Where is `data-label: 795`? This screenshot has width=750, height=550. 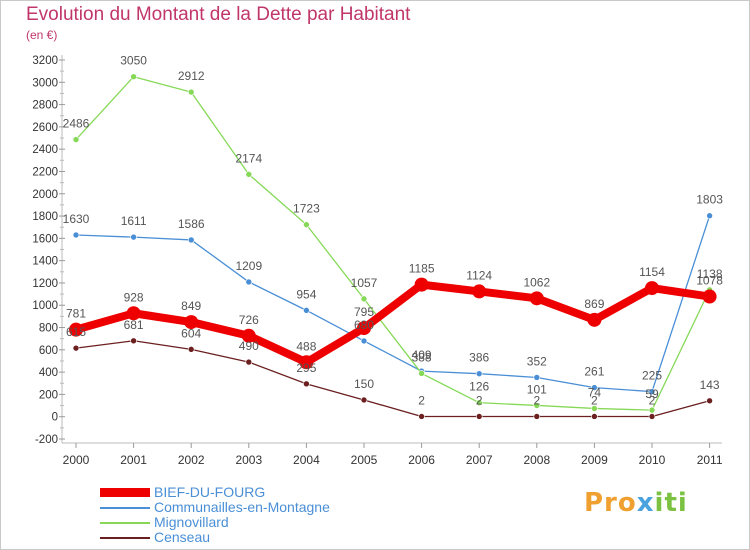 data-label: 795 is located at coordinates (364, 312).